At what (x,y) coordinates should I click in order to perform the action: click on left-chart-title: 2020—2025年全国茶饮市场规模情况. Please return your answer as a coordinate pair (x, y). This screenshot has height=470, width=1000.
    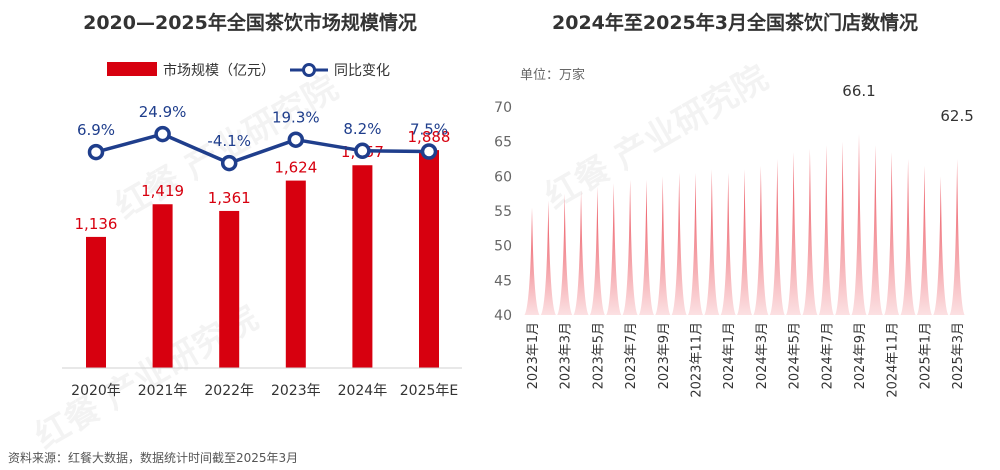
    Looking at the image, I should click on (250, 22).